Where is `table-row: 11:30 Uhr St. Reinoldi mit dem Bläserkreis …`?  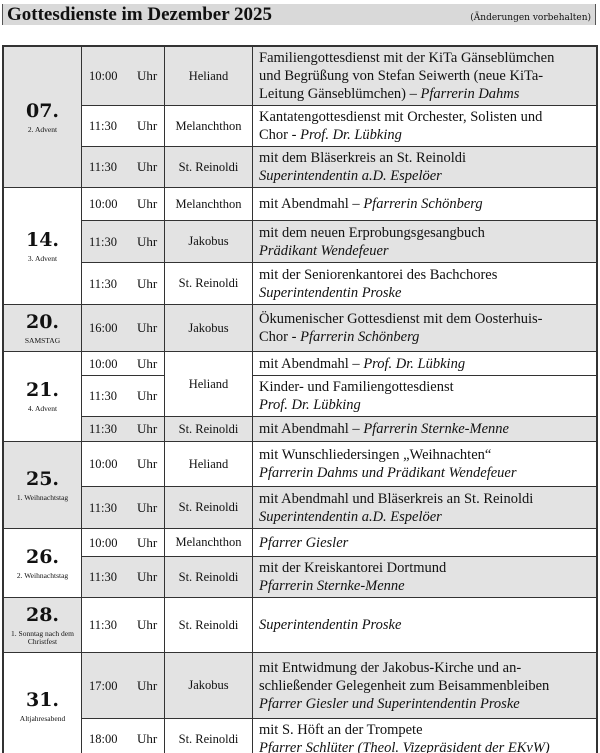
table-row: 11:30 Uhr St. Reinoldi mit dem Bläserkreis … is located at coordinates (300, 167).